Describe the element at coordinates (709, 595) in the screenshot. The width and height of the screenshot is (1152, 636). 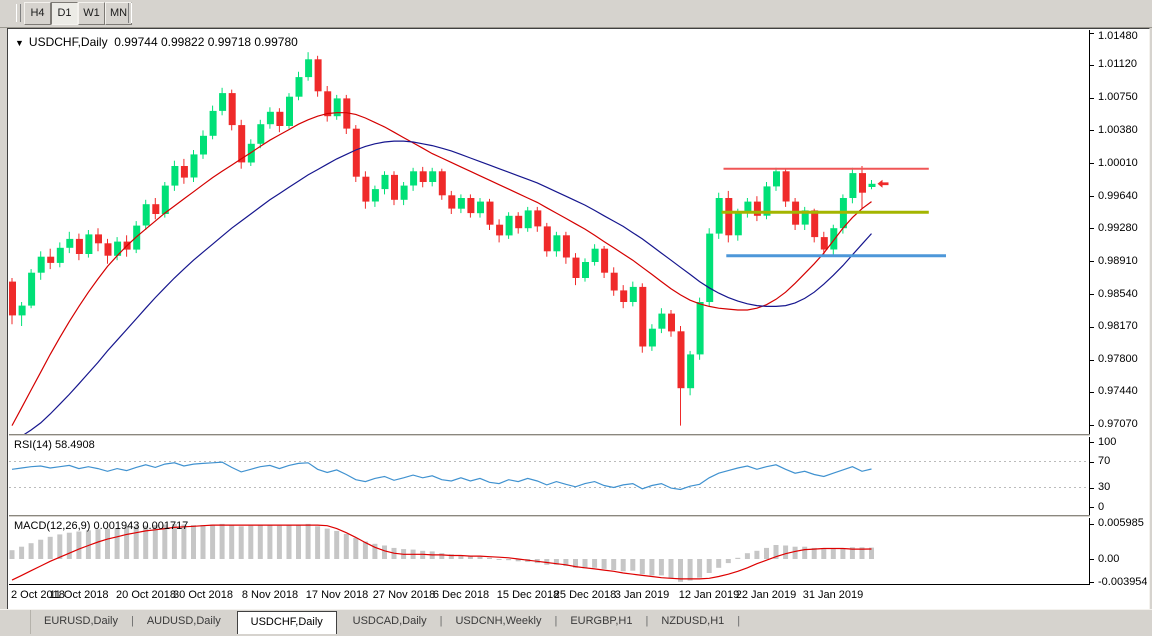
I see `time-axis-label: 12 Jan 2019` at that location.